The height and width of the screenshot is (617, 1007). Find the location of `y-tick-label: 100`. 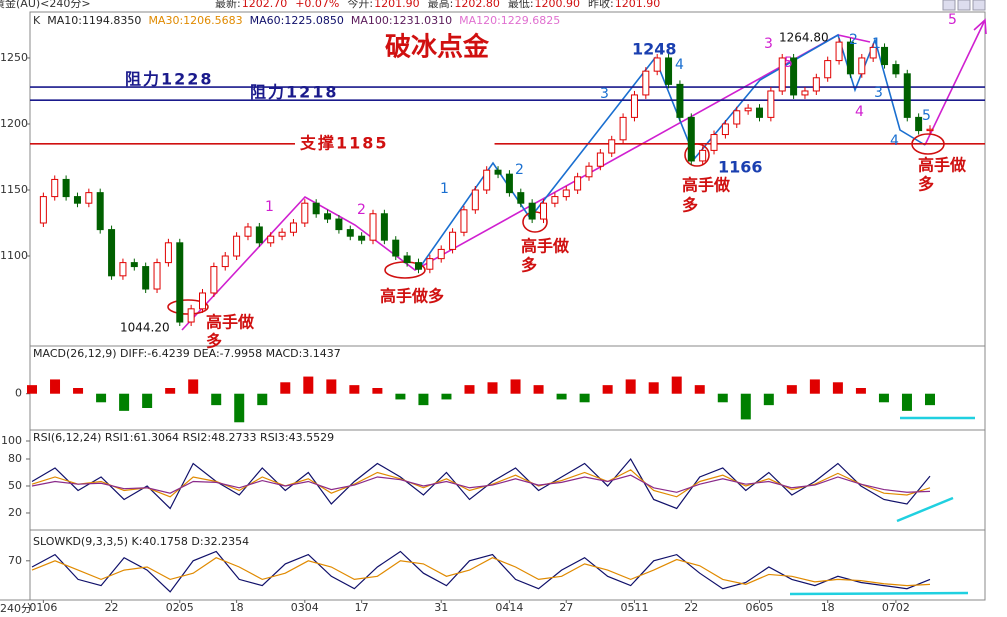

y-tick-label: 100 is located at coordinates (11, 440).